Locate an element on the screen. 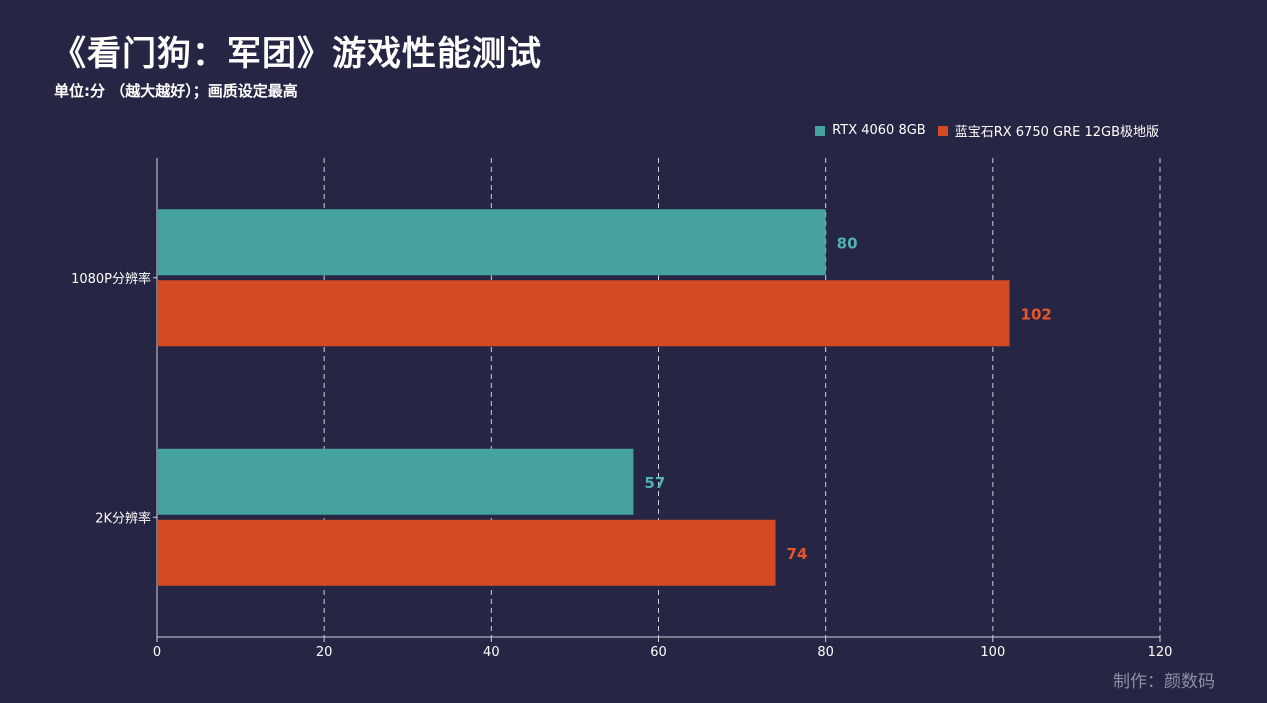 Image resolution: width=1267 pixels, height=703 pixels. legend-item-rtx4060: RTX 4060 8GB is located at coordinates (870, 130).